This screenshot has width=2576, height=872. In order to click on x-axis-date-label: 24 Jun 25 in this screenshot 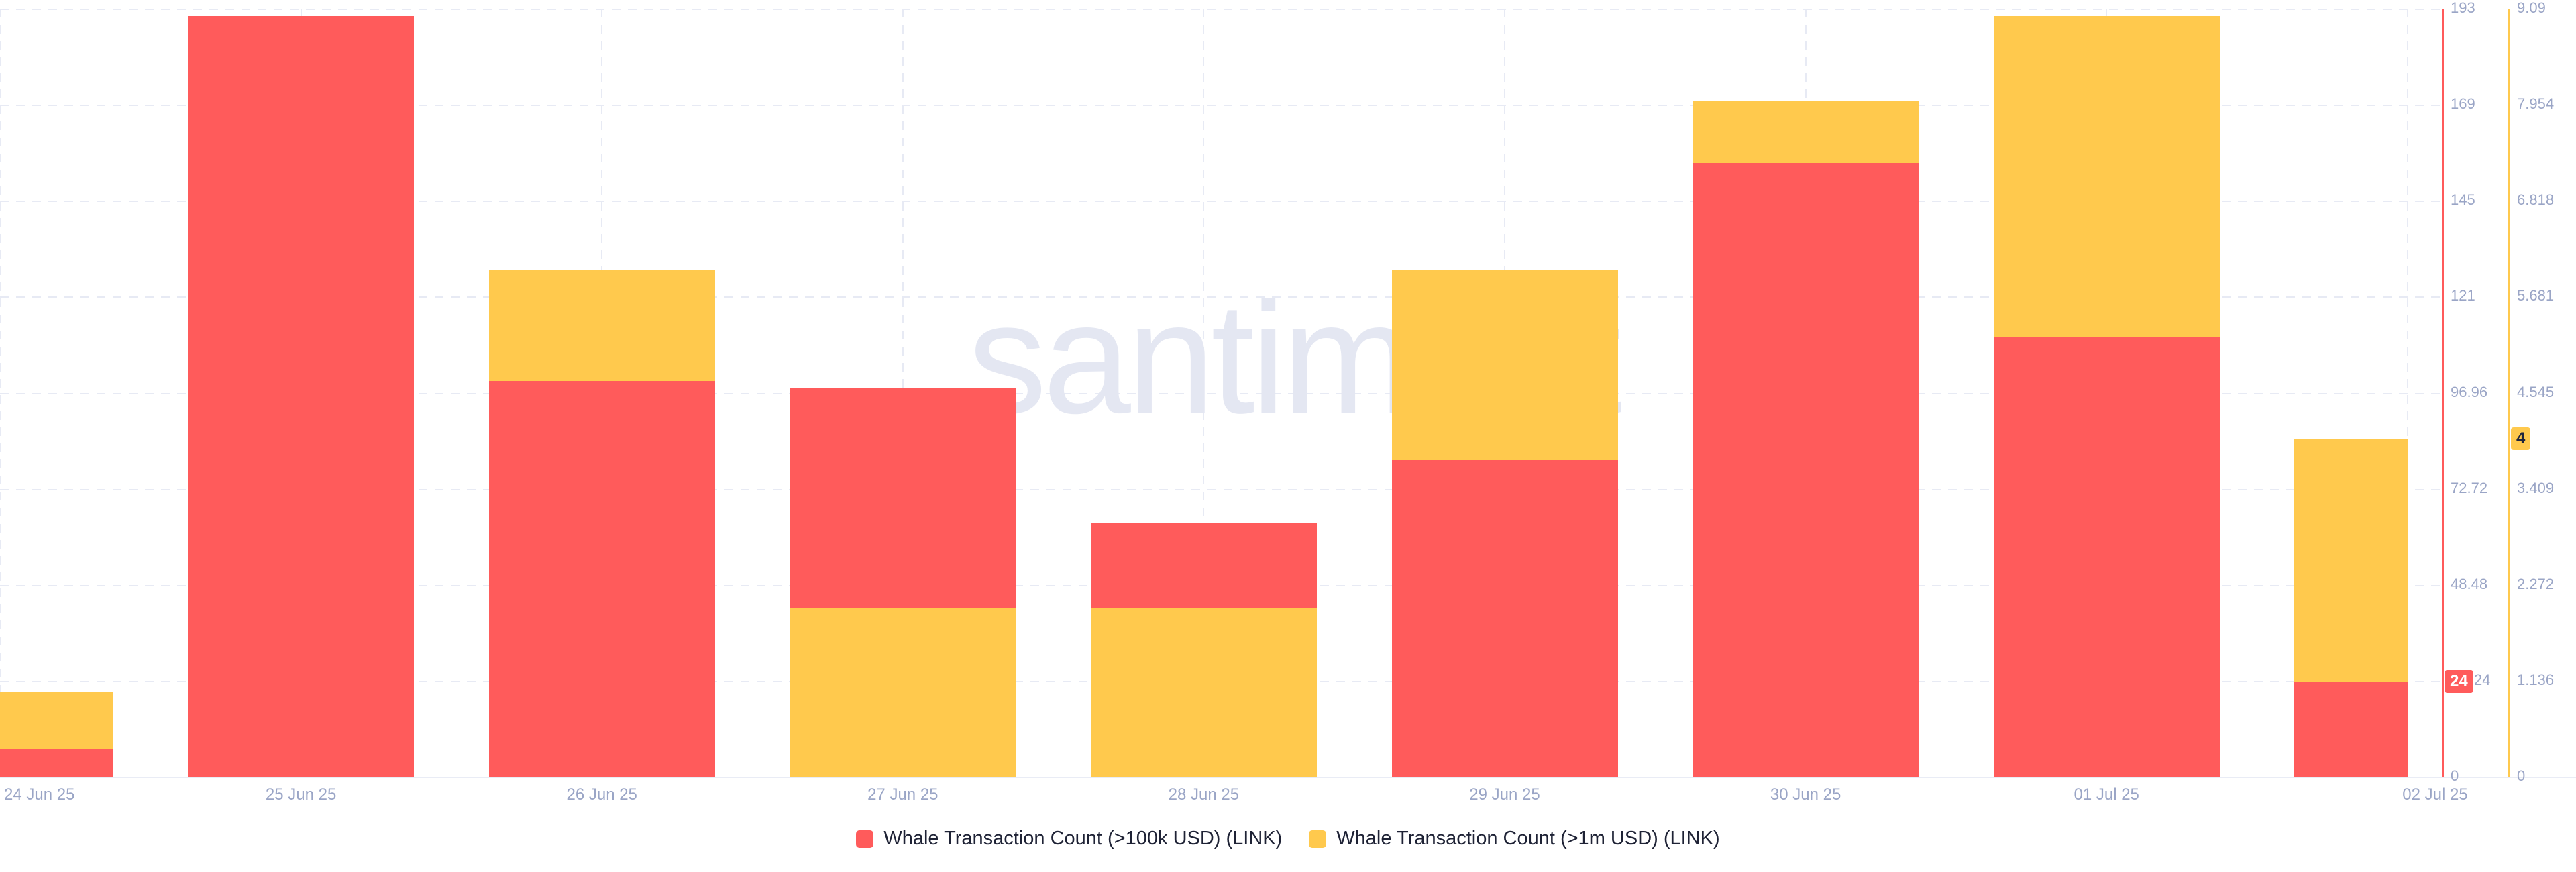, I will do `click(39, 795)`.